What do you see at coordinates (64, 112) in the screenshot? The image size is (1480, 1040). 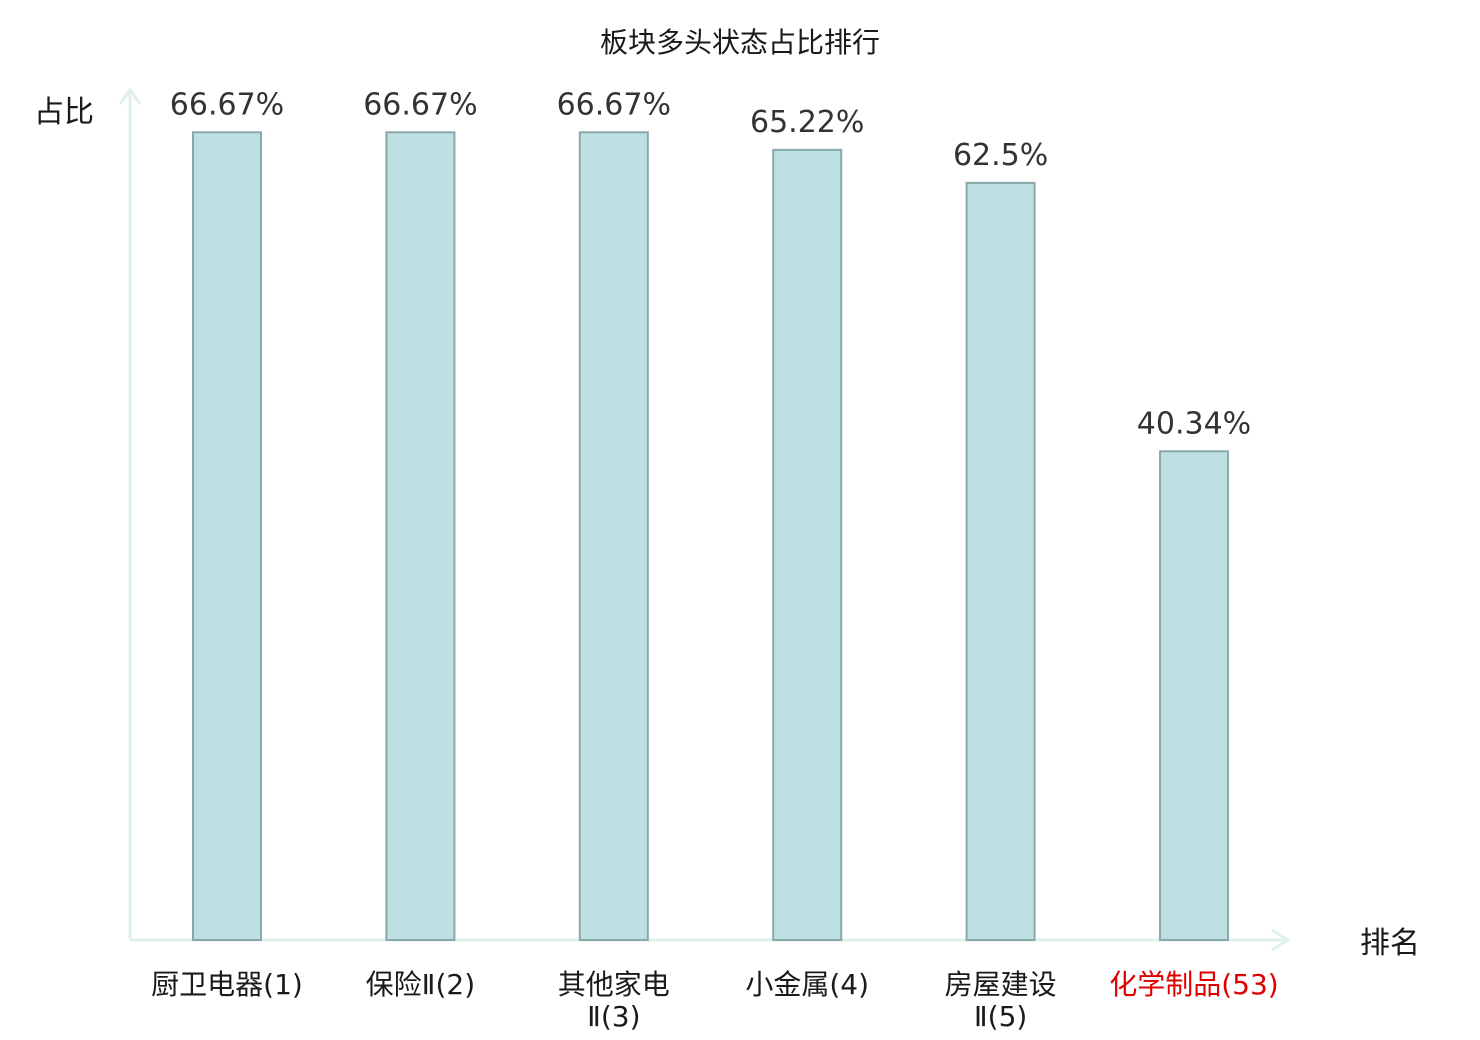 I see `y-axis-label: 占比` at bounding box center [64, 112].